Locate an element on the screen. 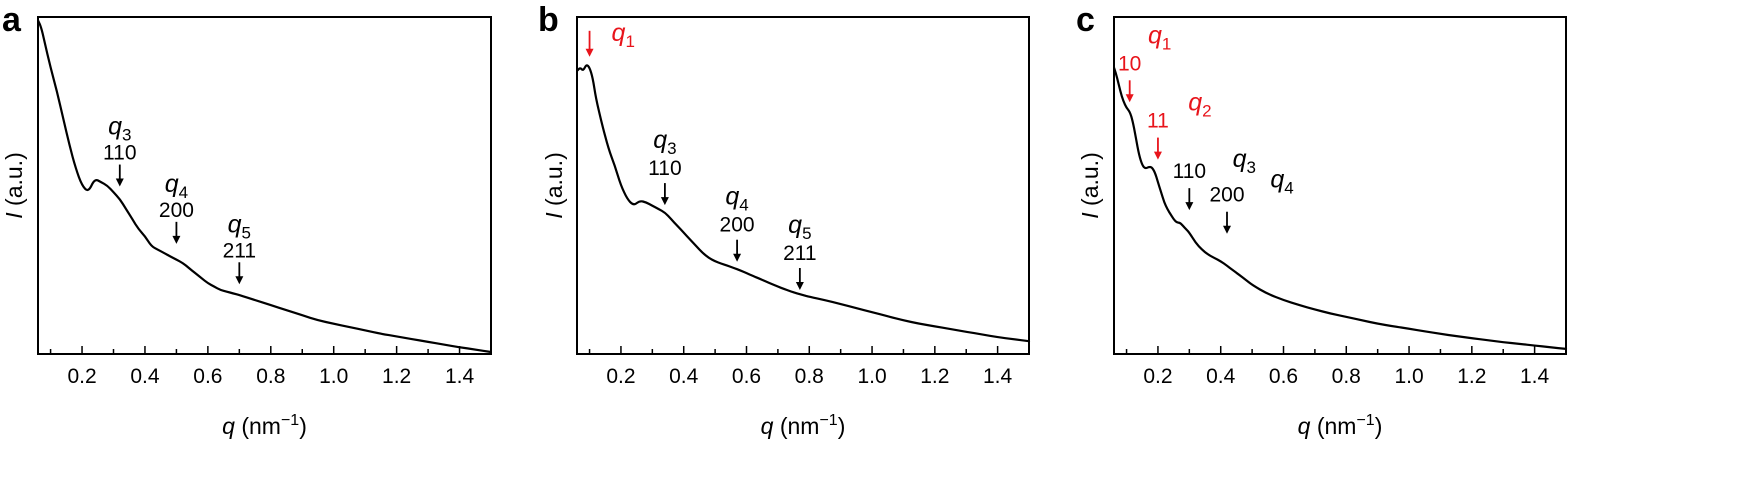 The height and width of the screenshot is (493, 1753). panel-letter: a is located at coordinates (12, 20).